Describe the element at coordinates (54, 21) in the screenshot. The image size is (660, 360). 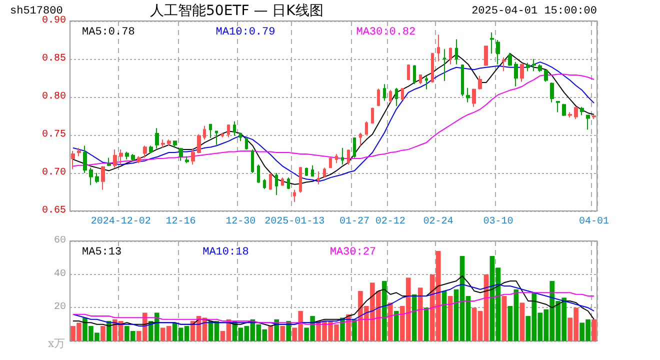
I see `y-tick-label: 0.90` at that location.